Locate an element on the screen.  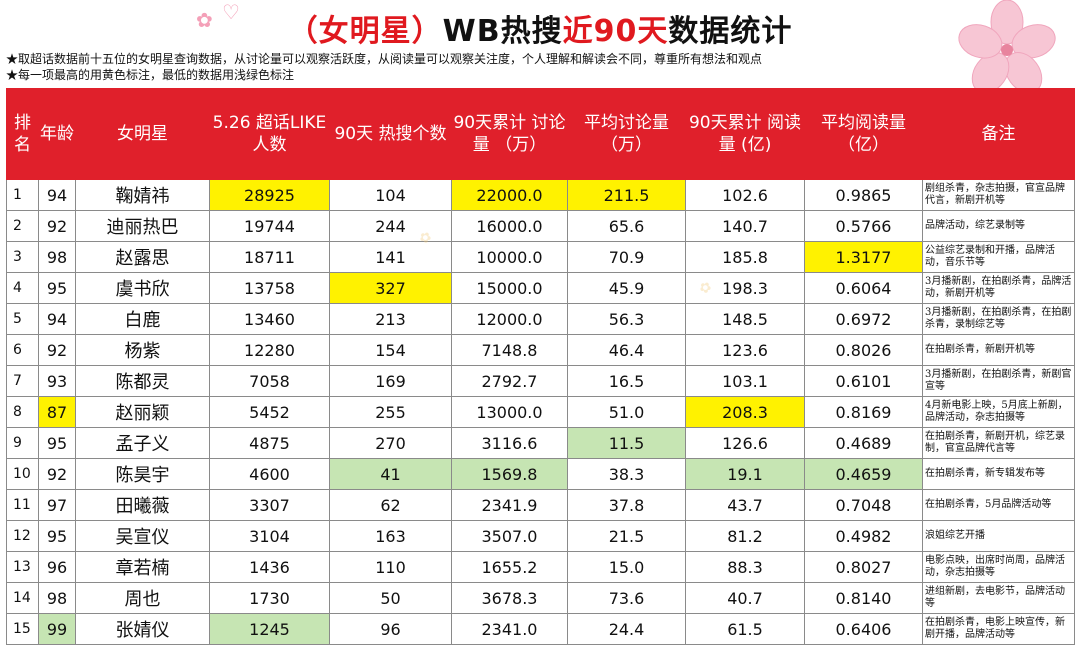
title-prefix: （女明星） is located at coordinates (365, 31).